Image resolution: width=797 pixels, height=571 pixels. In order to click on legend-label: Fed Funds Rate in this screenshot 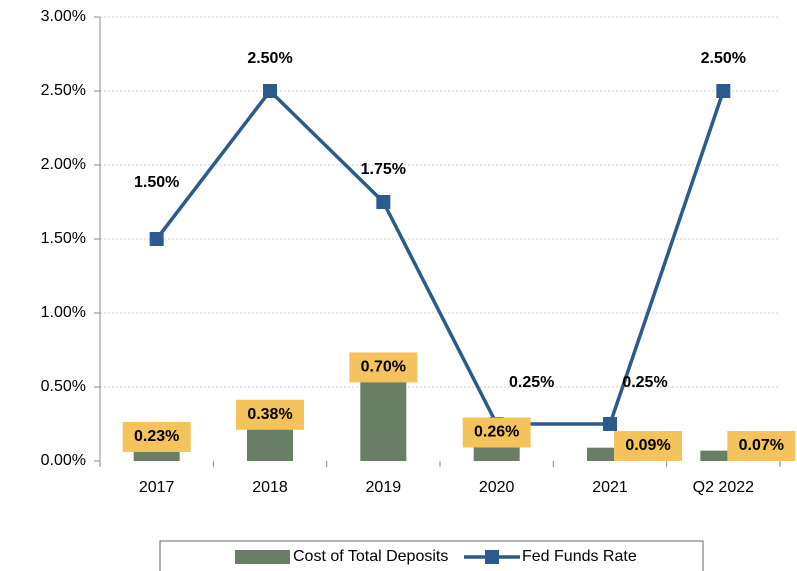, I will do `click(579, 556)`.